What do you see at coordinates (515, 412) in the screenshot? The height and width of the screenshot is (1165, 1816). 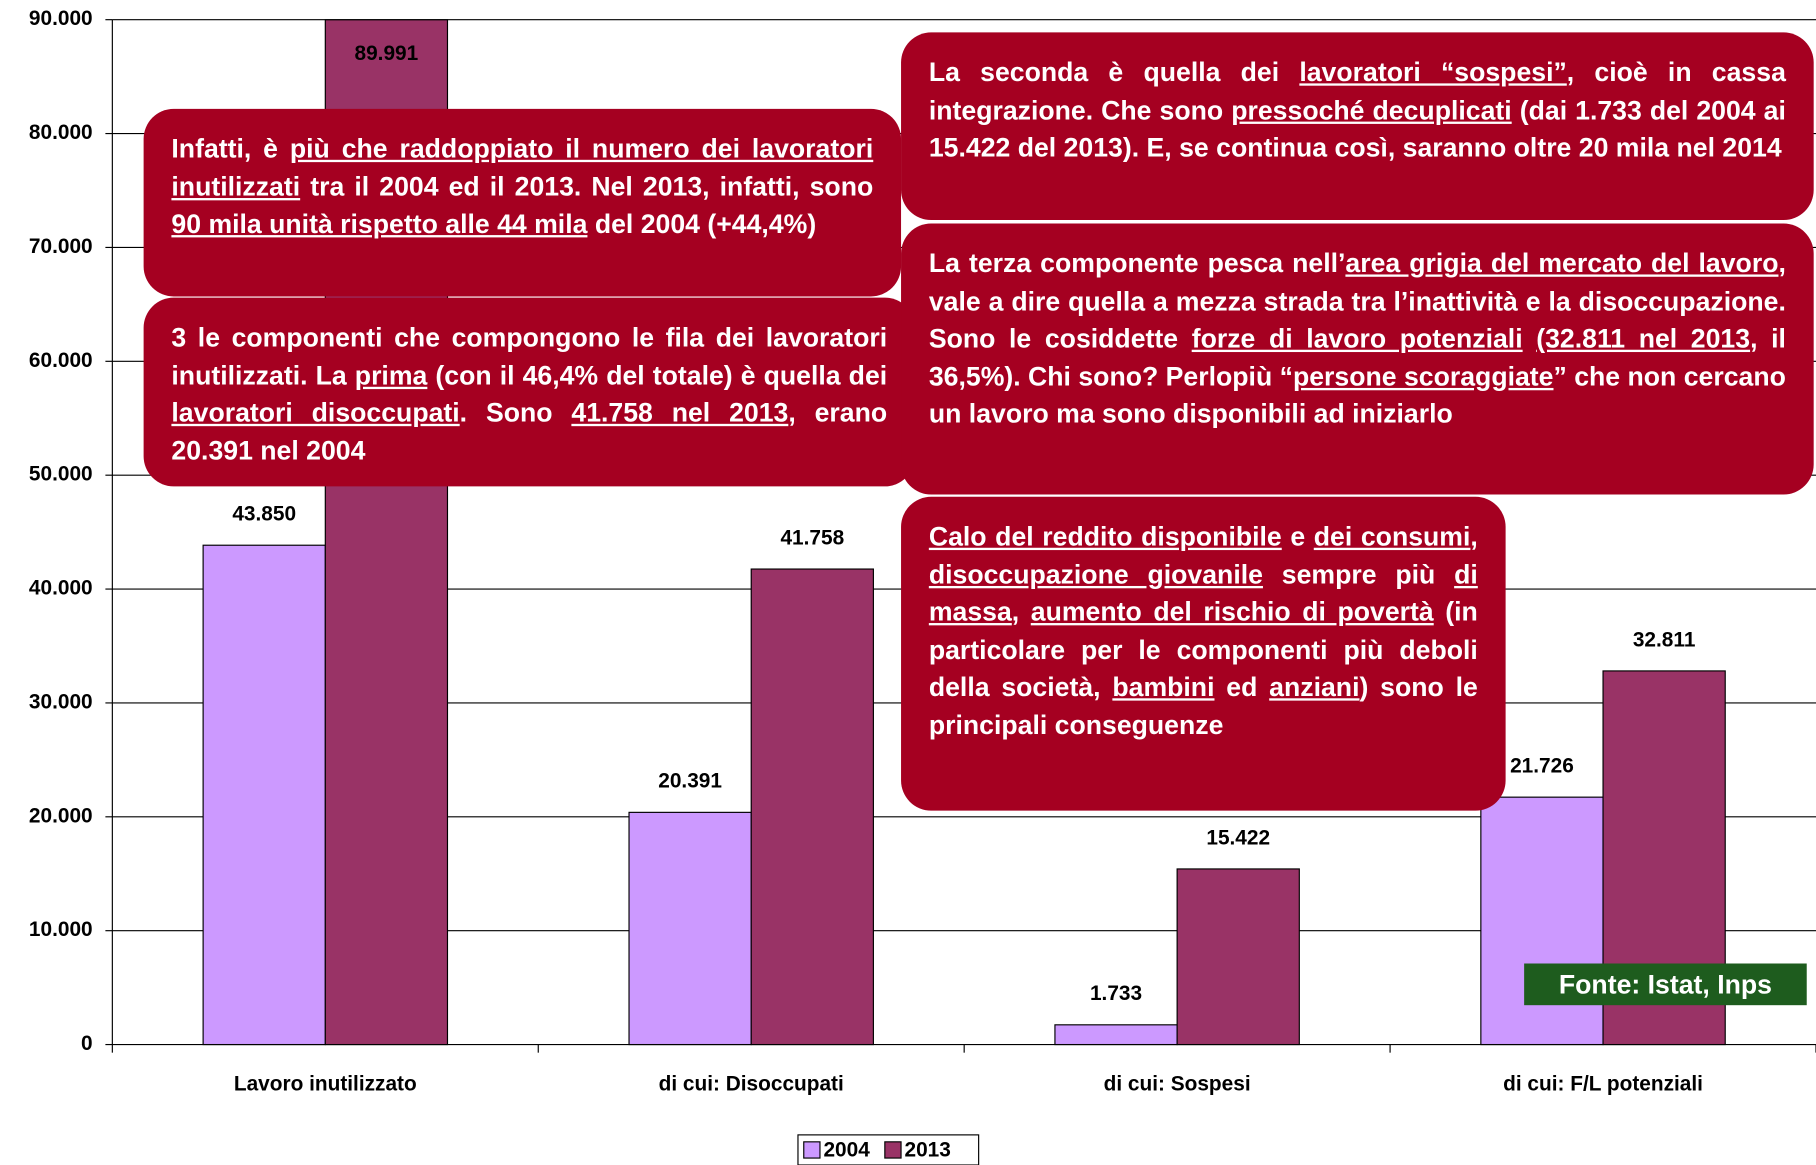 I see `annotation-text: . Sono` at bounding box center [515, 412].